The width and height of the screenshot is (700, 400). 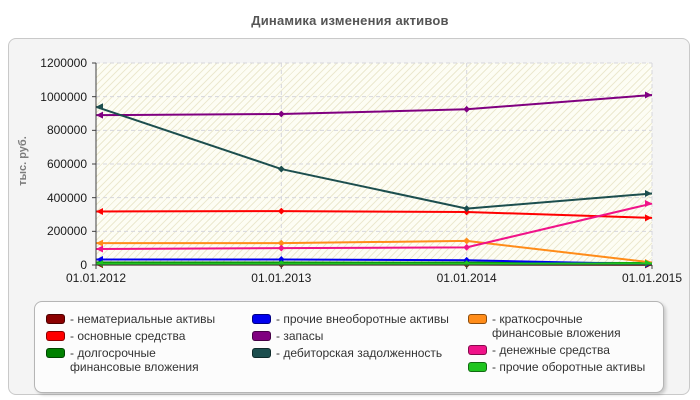 I want to click on legend-item-inventory: - запасы, so click(x=352, y=336).